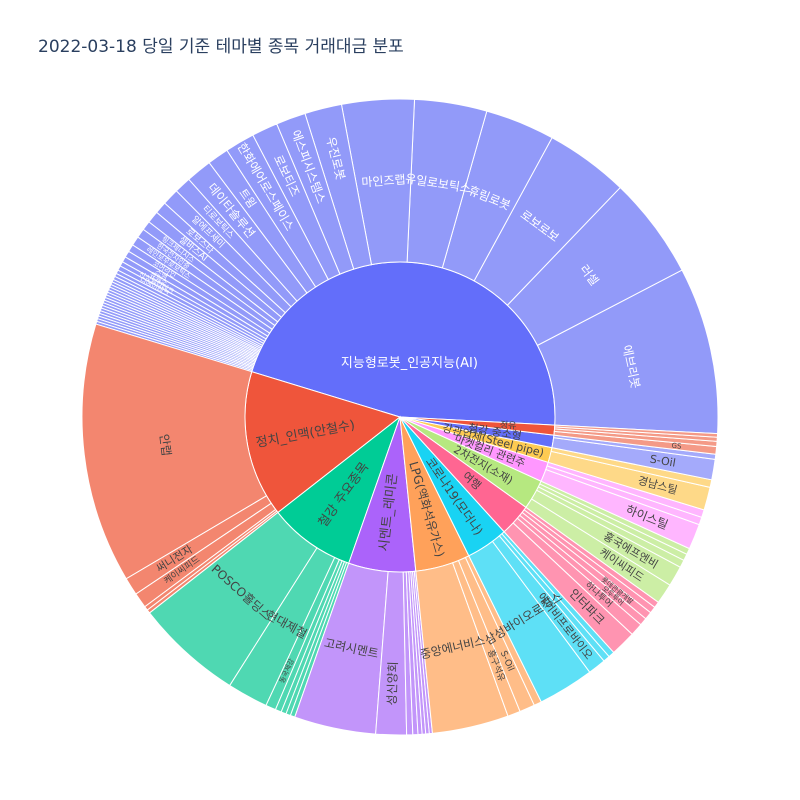 The image size is (800, 800). What do you see at coordinates (165, 445) in the screenshot?
I see `stock-label: 안랩` at bounding box center [165, 445].